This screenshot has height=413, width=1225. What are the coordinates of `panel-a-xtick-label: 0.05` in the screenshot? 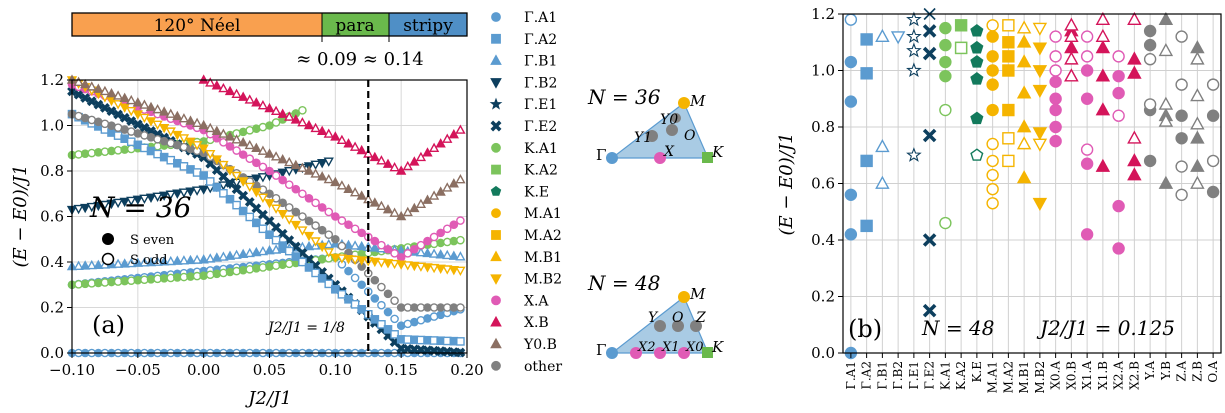 It's located at (269, 370).